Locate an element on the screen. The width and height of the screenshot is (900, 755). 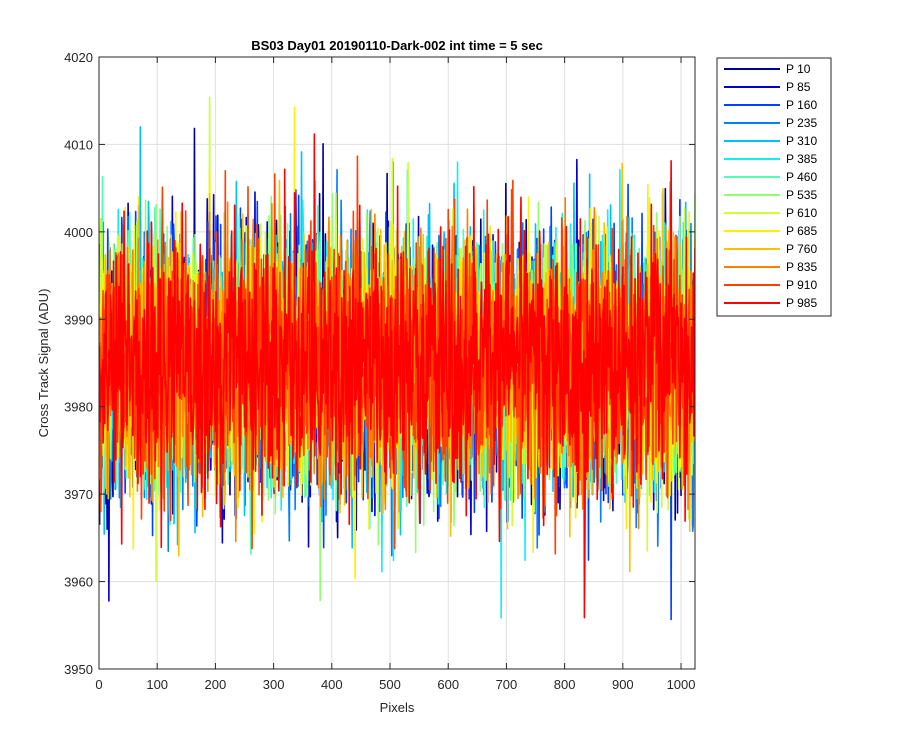
legend-entry-label: P 235 is located at coordinates (801, 123).